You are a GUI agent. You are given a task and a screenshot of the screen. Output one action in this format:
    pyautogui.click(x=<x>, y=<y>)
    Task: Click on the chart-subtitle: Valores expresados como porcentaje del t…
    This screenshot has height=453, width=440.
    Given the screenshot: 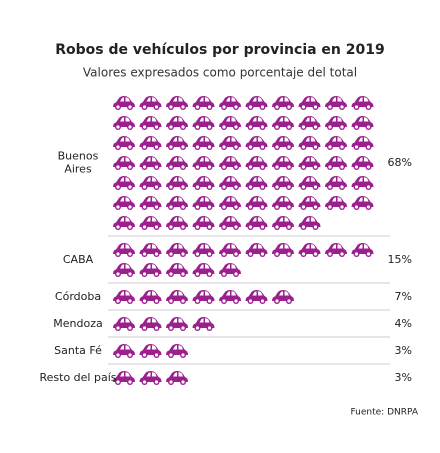 What is the action you would take?
    pyautogui.click(x=220, y=73)
    